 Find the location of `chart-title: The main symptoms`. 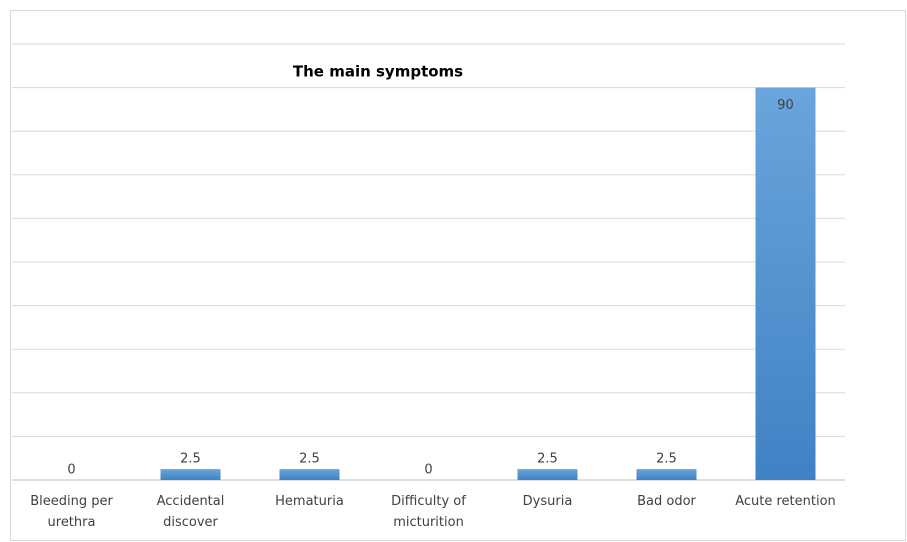

chart-title: The main symptoms is located at coordinates (378, 72).